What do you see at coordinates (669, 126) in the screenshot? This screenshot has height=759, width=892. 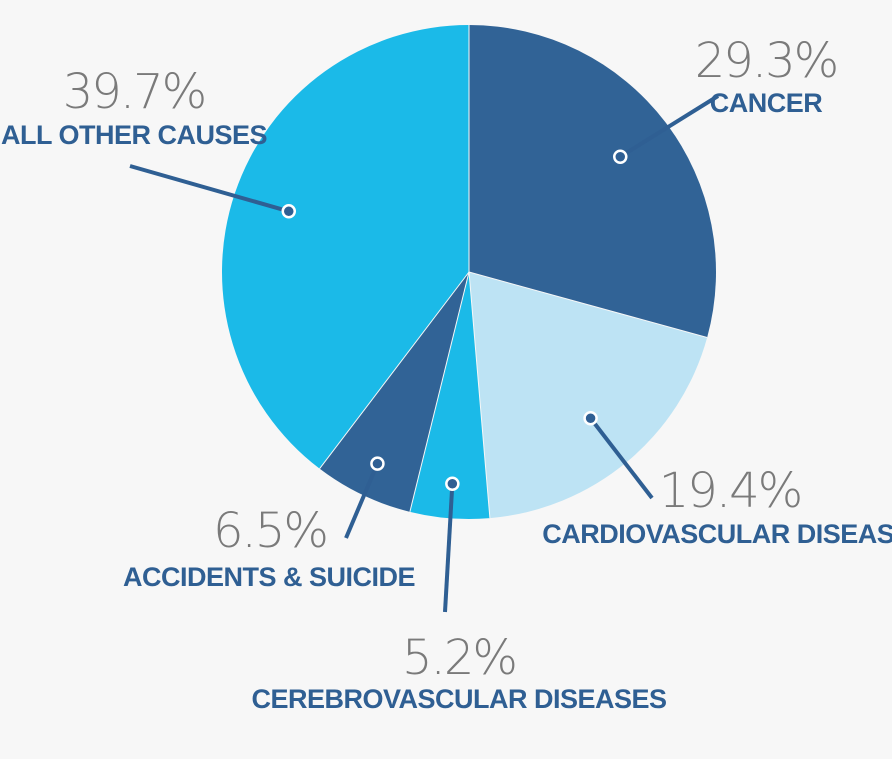 I see `leader-line-cancer` at bounding box center [669, 126].